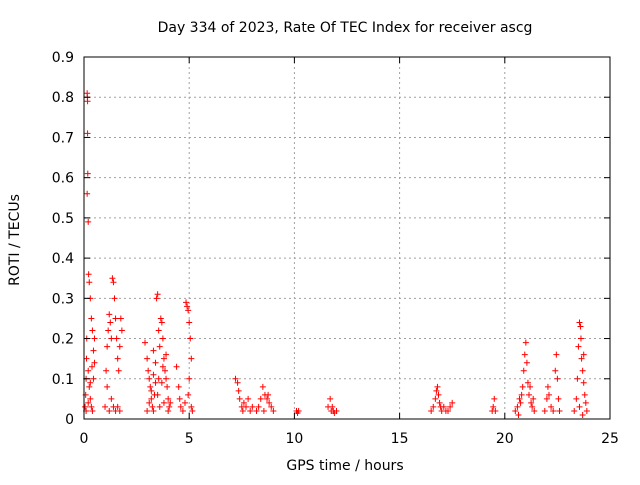  Describe the element at coordinates (400, 439) in the screenshot. I see `x-tick-label: 15` at that location.